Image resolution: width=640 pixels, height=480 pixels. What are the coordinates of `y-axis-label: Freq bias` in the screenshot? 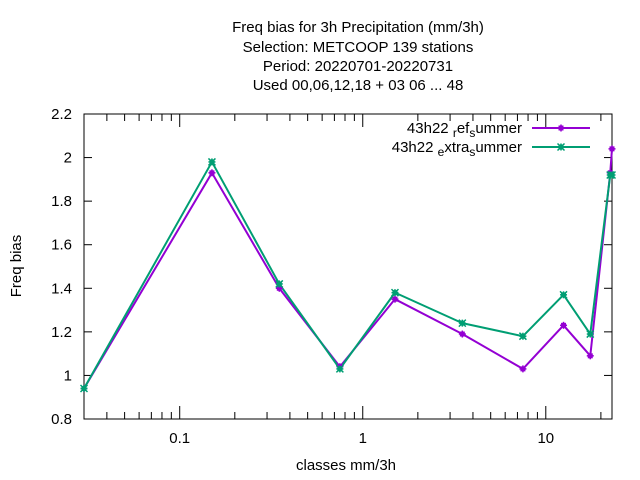 It's located at (16, 266).